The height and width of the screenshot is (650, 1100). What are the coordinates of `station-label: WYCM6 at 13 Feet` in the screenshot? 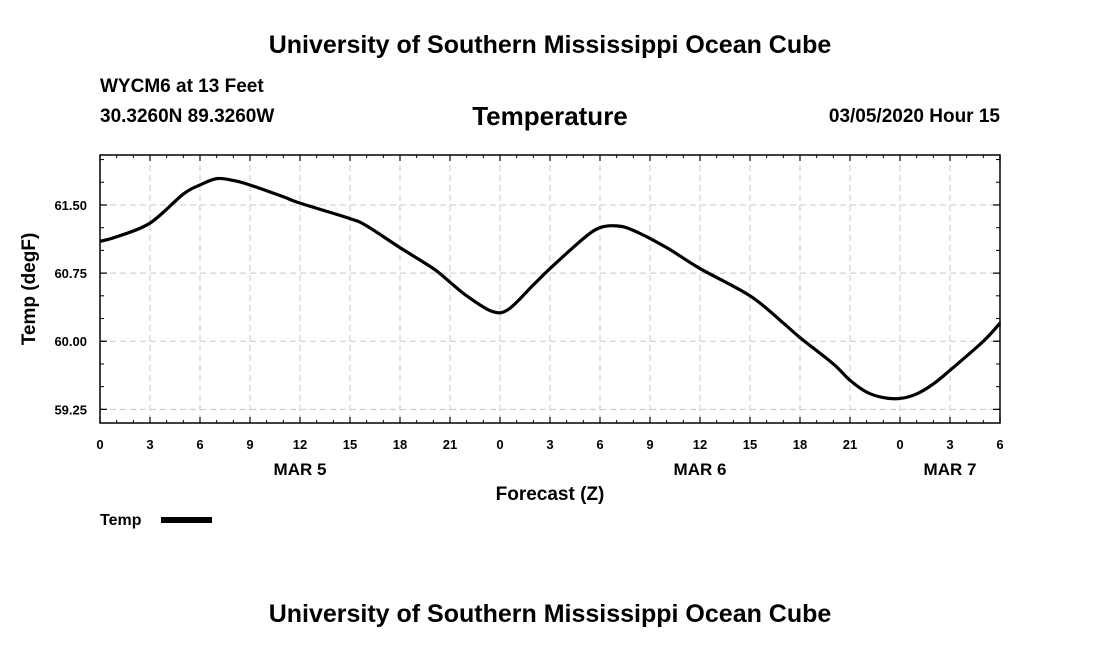 It's located at (182, 86).